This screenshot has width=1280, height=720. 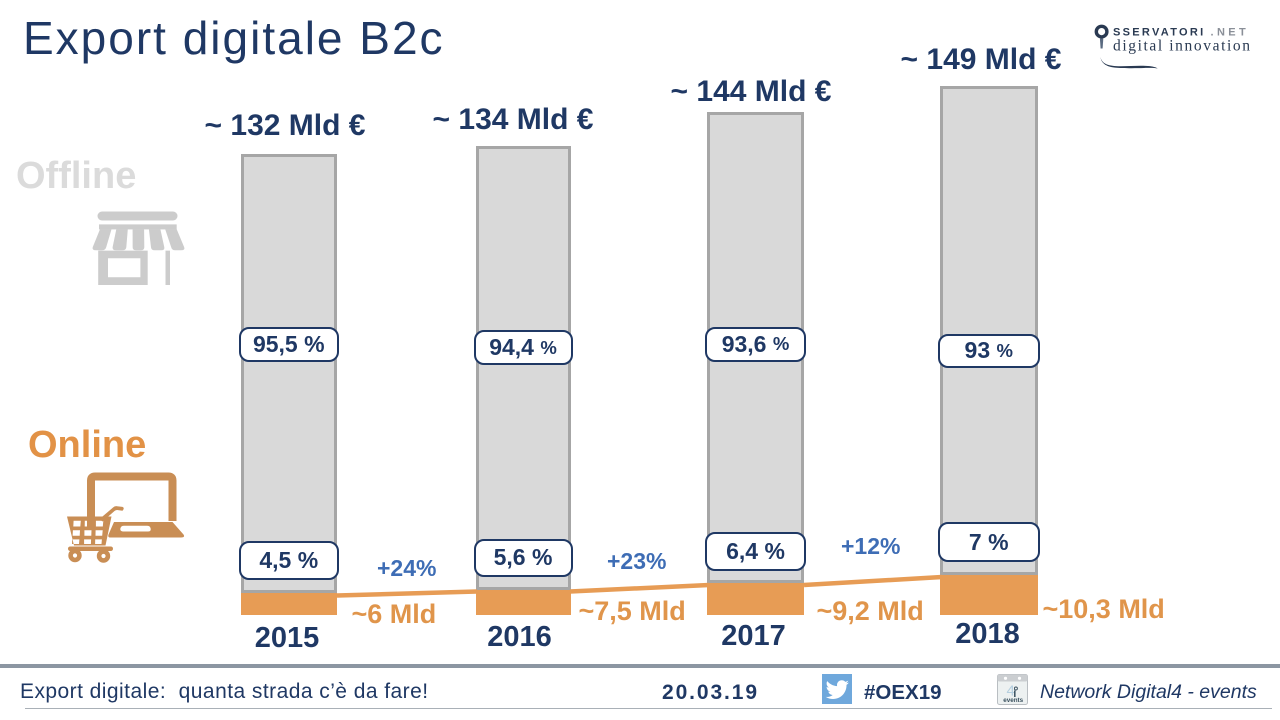 What do you see at coordinates (1011, 691) in the screenshot?
I see `svg-text: 4` at bounding box center [1011, 691].